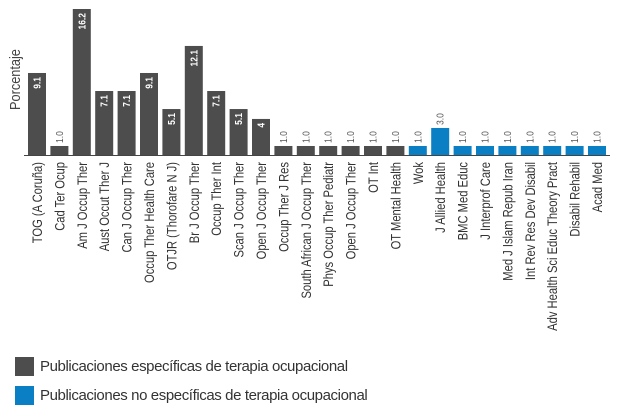 This screenshot has height=410, width=618. Describe the element at coordinates (530, 221) in the screenshot. I see `x-tick-label: Int Rev Res Dev Disabil` at that location.